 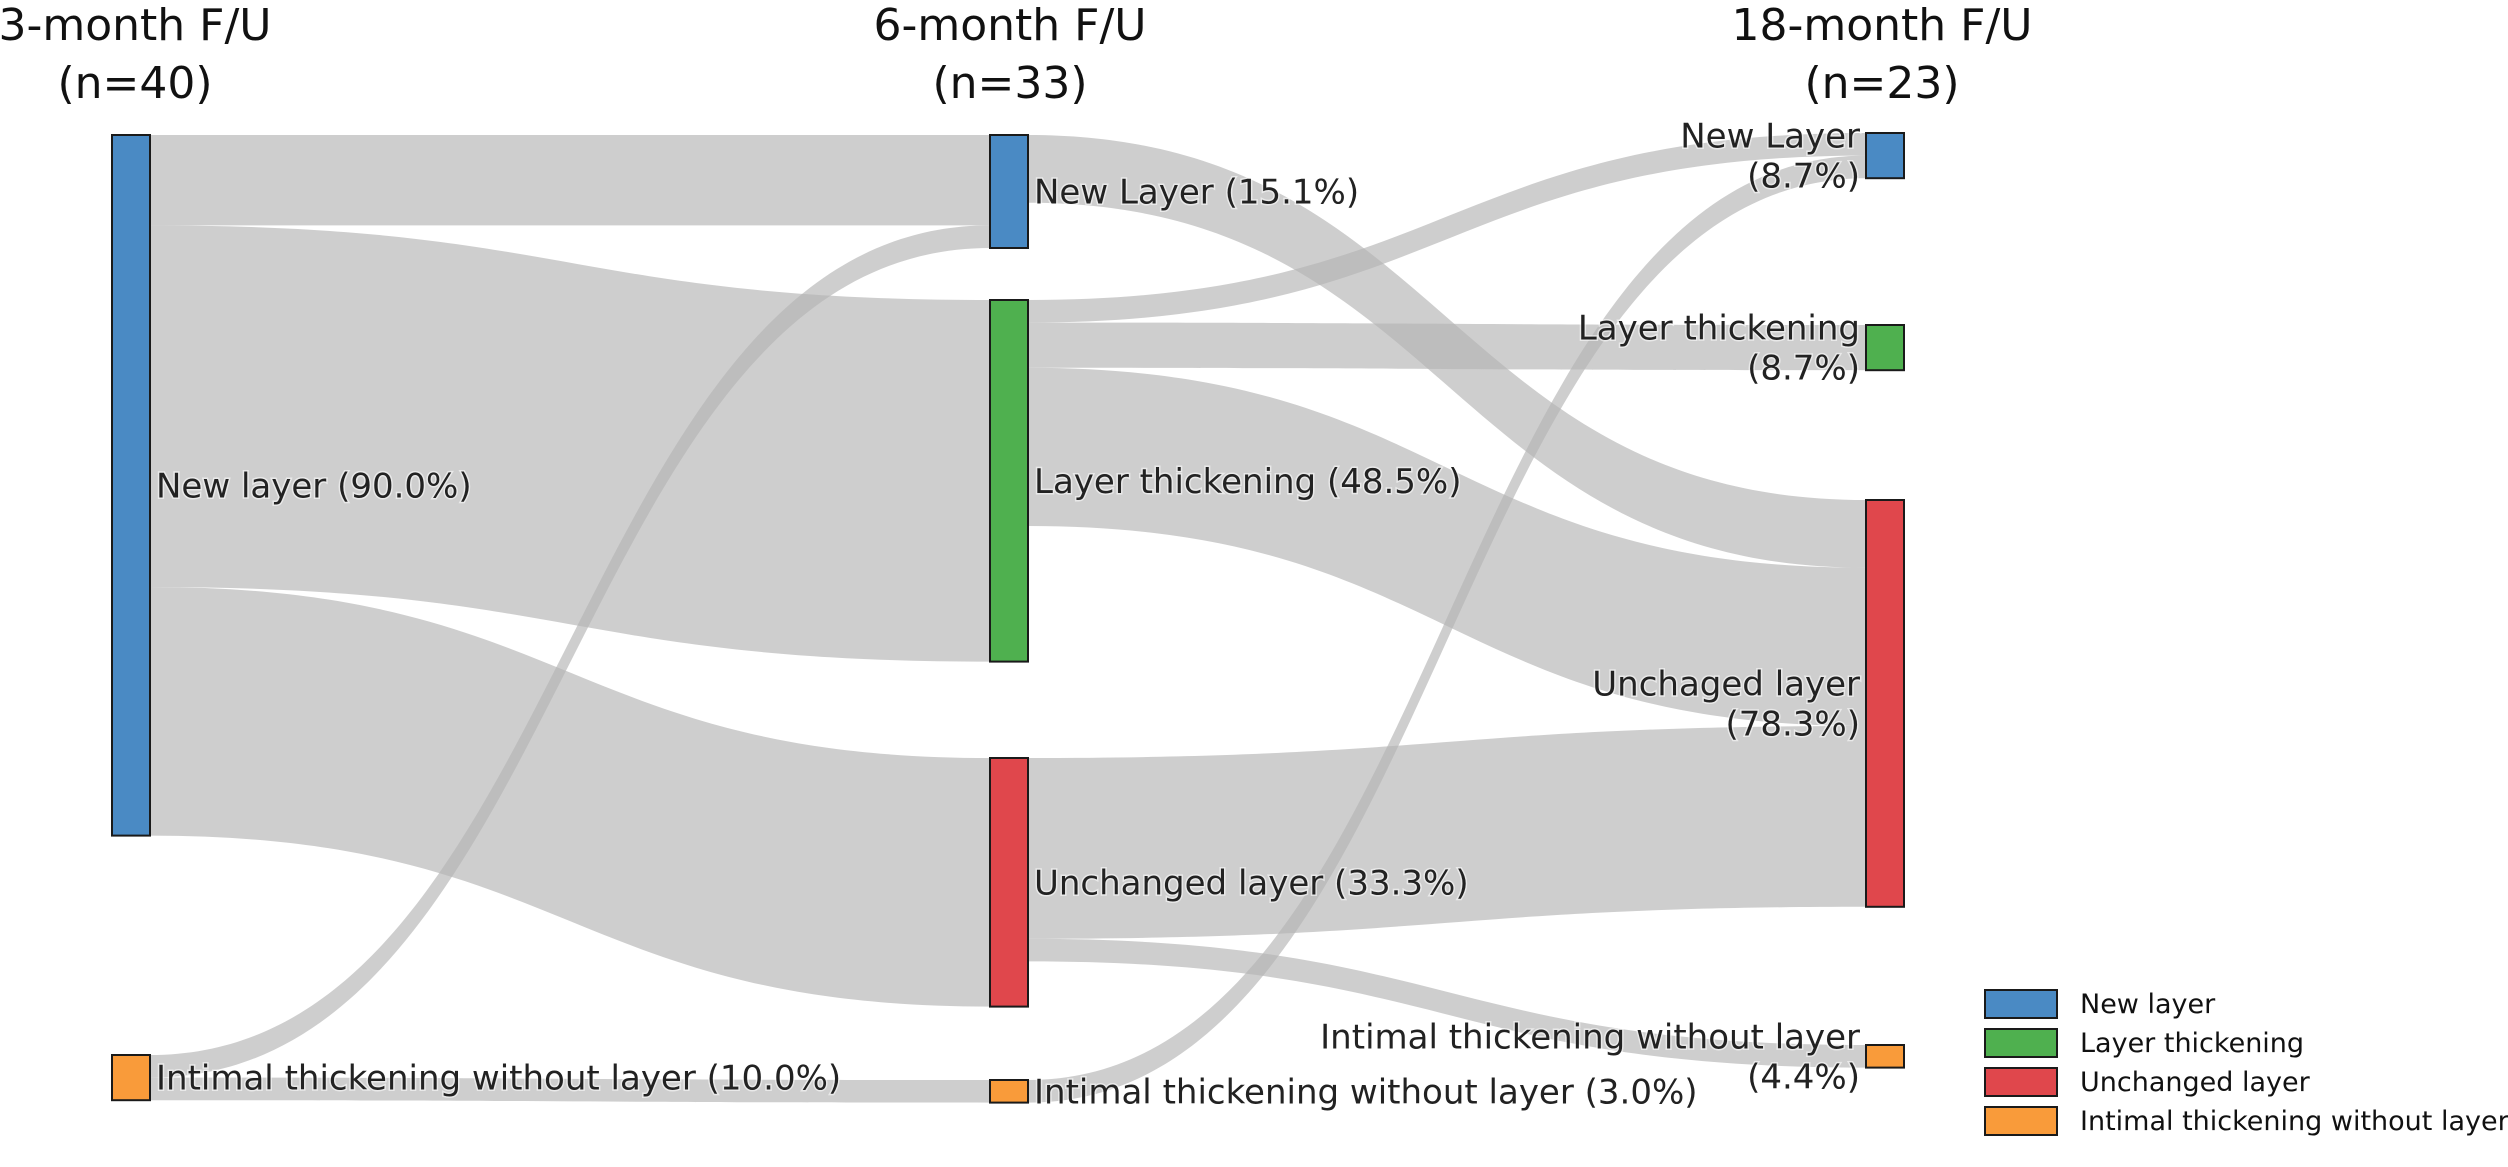 What do you see at coordinates (1251, 883) in the screenshot?
I see `label-c1_unch-line-0: Unchanged layer (33.3%)` at bounding box center [1251, 883].